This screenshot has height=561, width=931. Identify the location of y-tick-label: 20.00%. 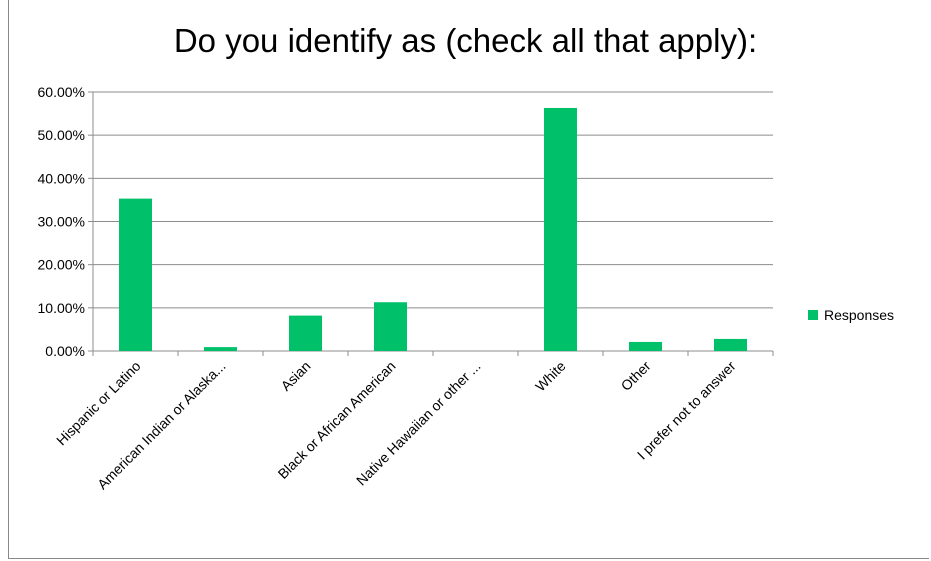
(61, 265).